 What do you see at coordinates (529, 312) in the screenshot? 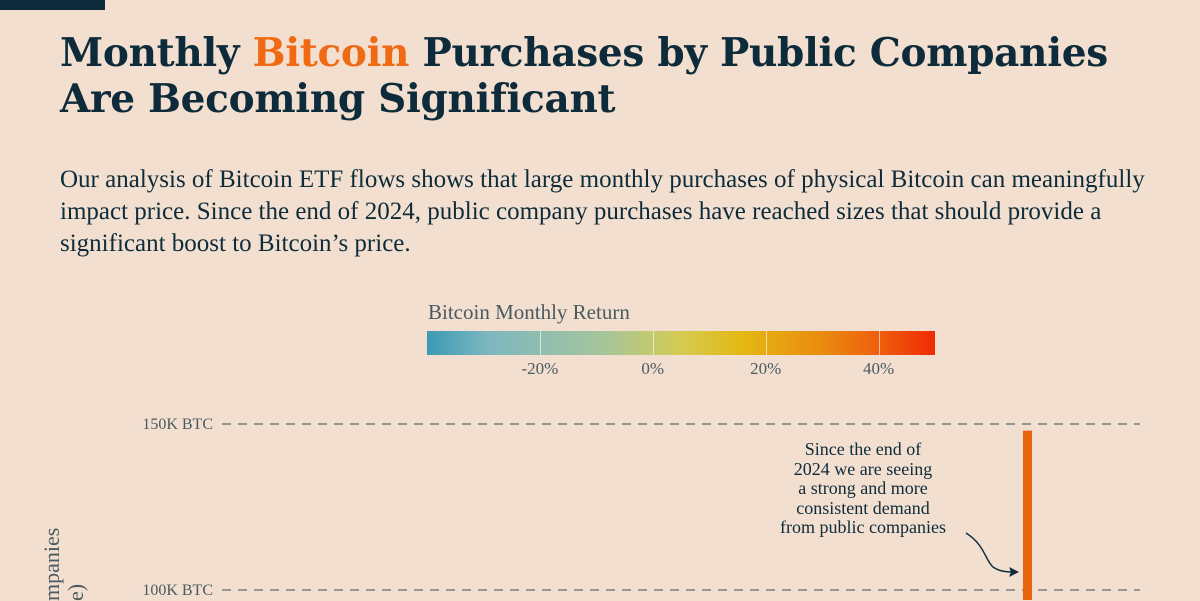
I see `legend-title: Bitcoin Monthly Return` at bounding box center [529, 312].